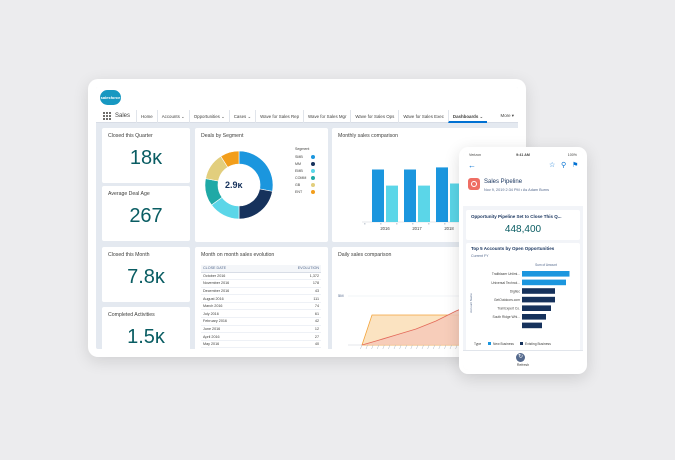 This screenshot has height=460, width=675. I want to click on tab-cases: Cases ⌄, so click(241, 116).